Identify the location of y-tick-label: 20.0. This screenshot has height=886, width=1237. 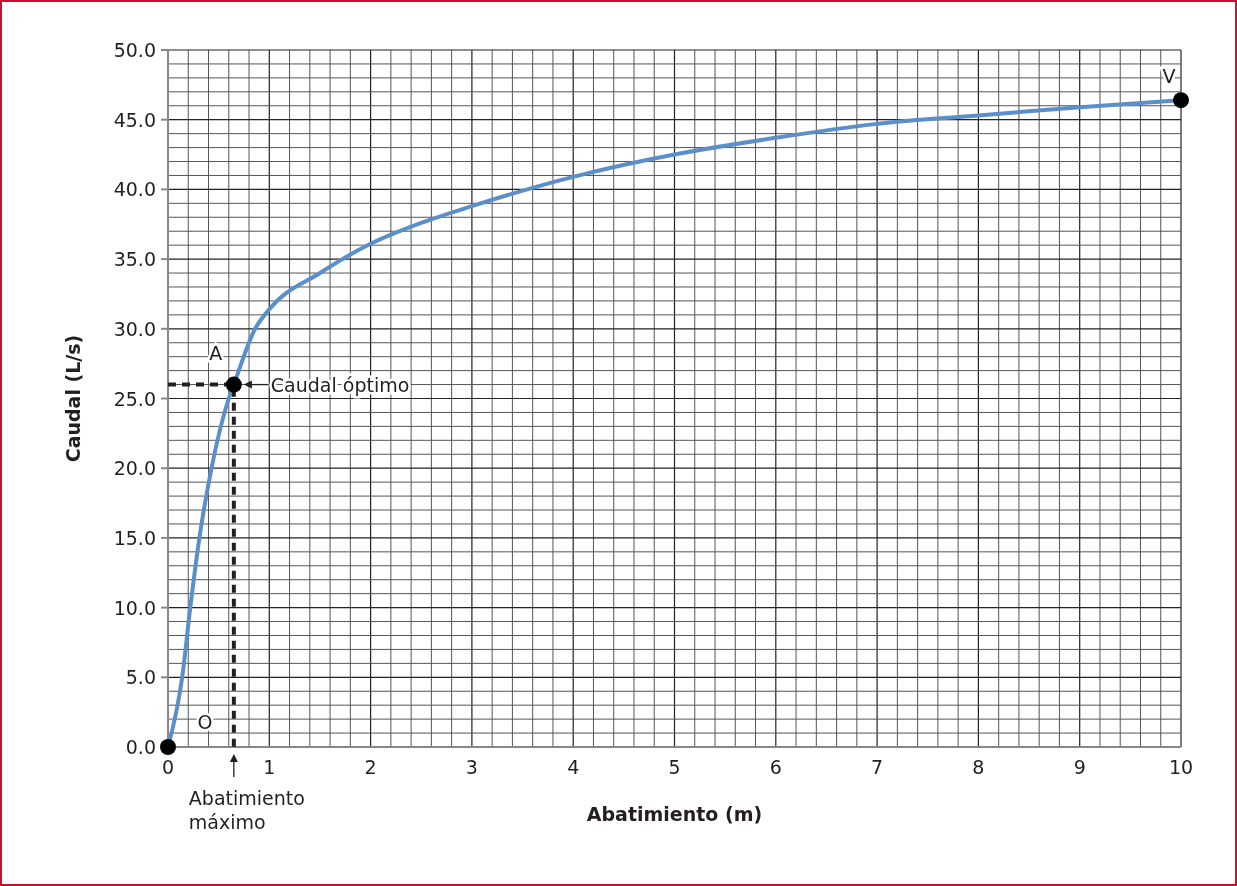
(134, 468).